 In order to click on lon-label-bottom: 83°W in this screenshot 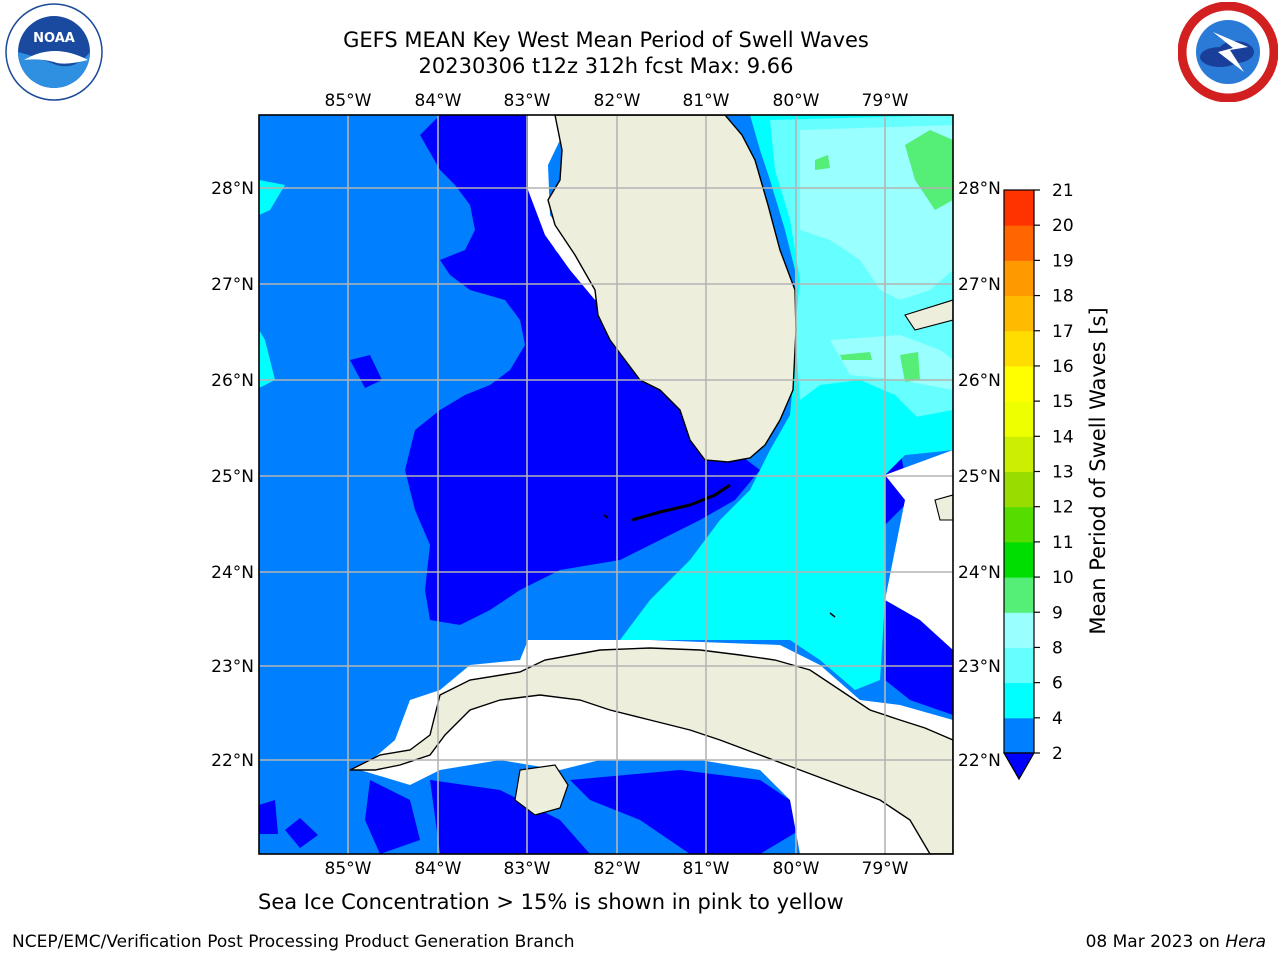, I will do `click(527, 869)`.